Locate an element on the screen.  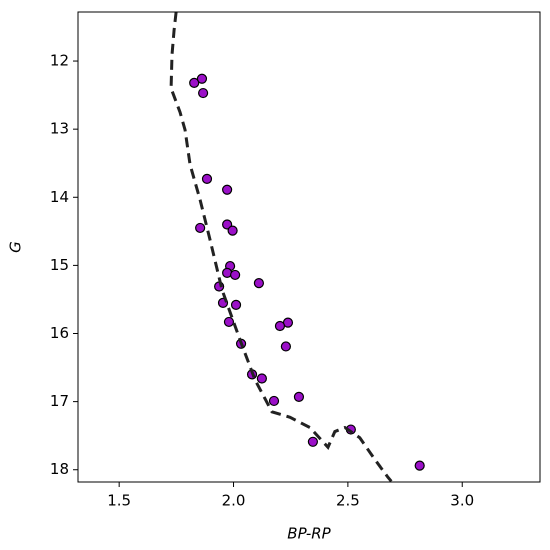
x-tick-label: 3.0 is located at coordinates (462, 501).